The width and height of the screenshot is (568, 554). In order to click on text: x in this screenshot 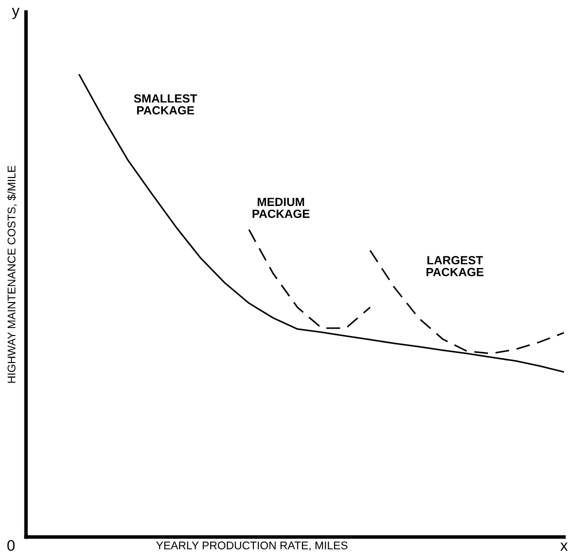, I will do `click(564, 546)`.